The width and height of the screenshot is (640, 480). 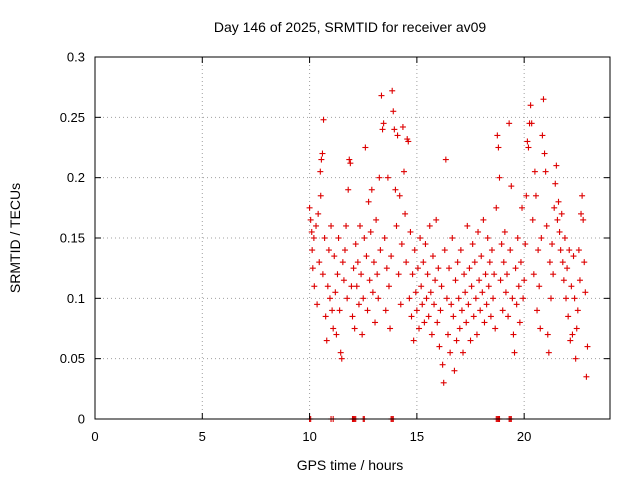 What do you see at coordinates (72, 117) in the screenshot?
I see `y-tick-label: 0.25` at bounding box center [72, 117].